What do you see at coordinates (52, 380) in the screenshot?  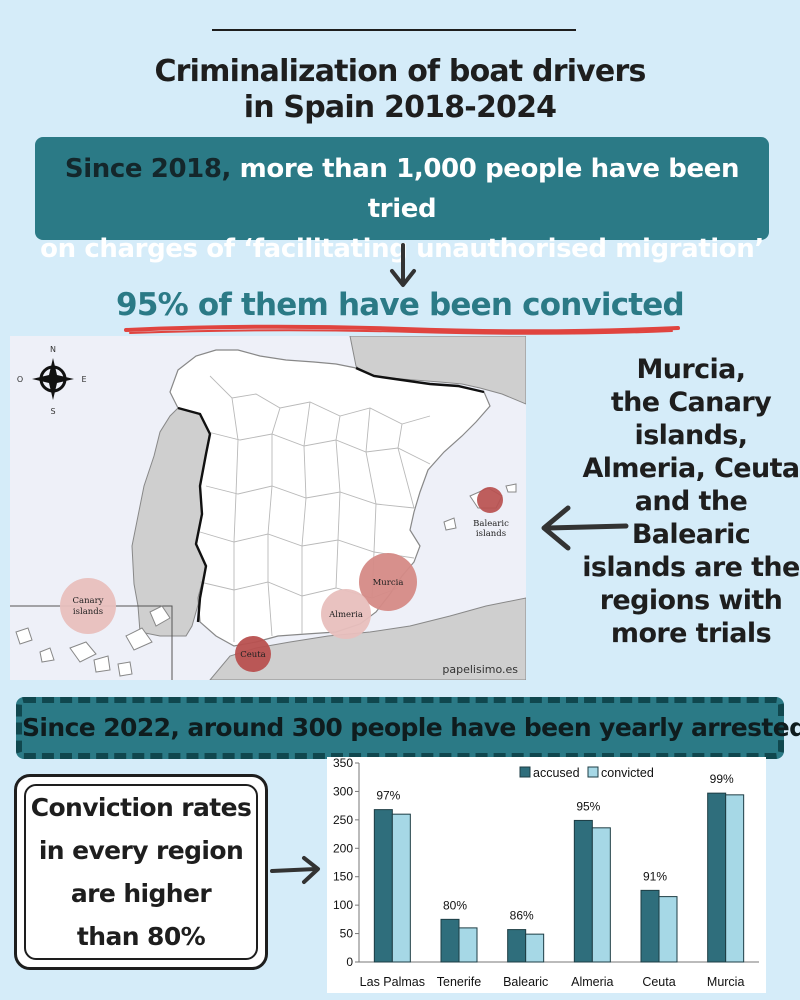 I see `compass-rose-icon: N S E O` at bounding box center [52, 380].